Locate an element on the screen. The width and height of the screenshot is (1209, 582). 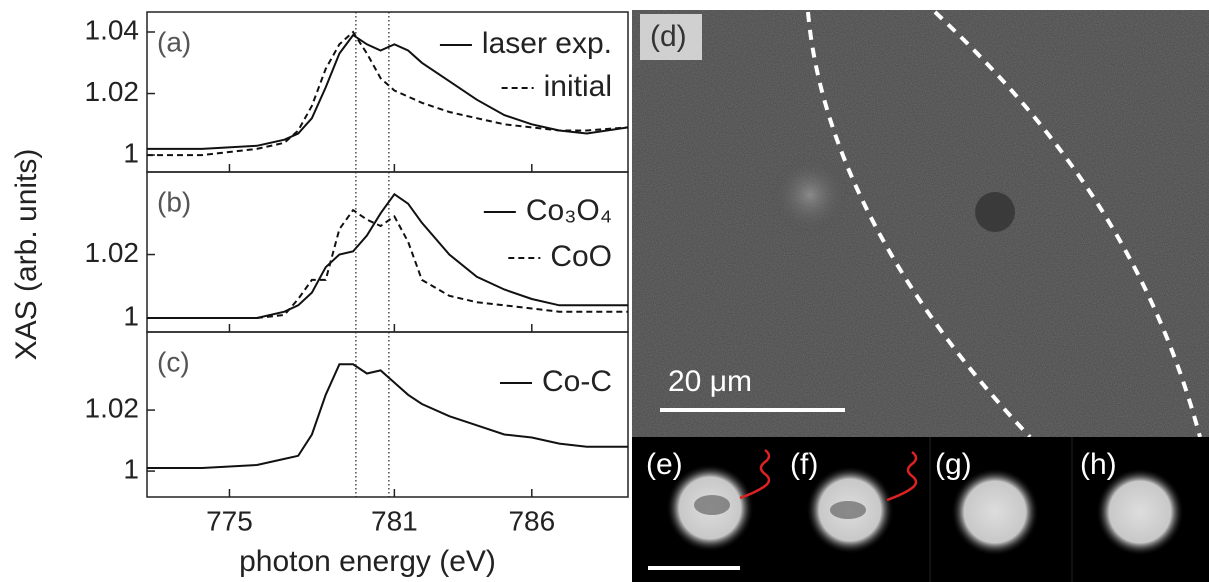
x-tick-label: 786 is located at coordinates (531, 520).